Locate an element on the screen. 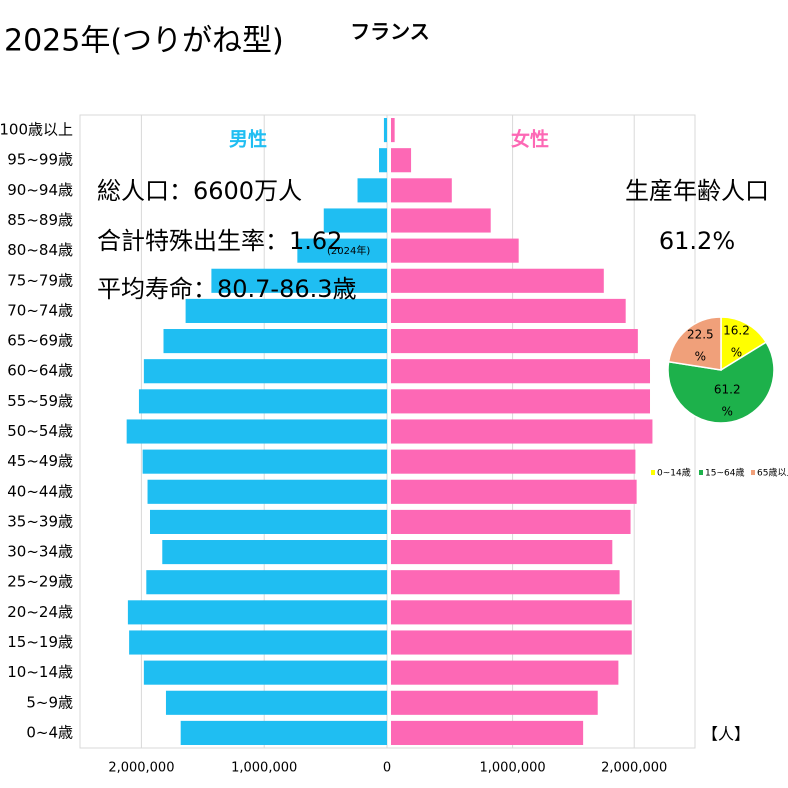 This screenshot has width=788, height=788. y-tick-label: 25~29歳 is located at coordinates (40, 582).